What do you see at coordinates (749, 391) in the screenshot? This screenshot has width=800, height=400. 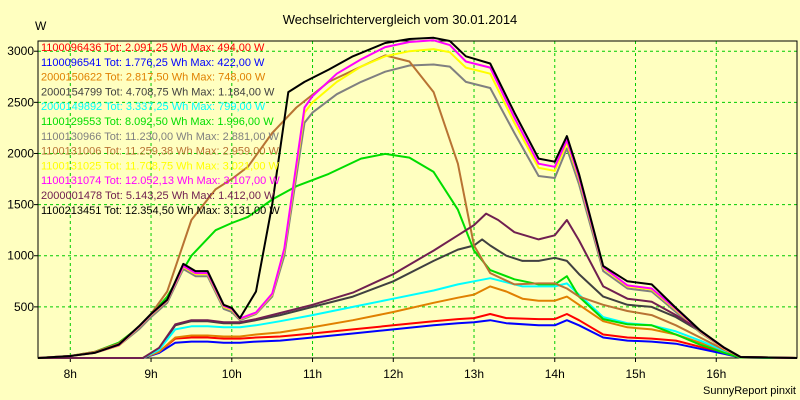 I see `footer-credit: SunnyReport pinxit` at bounding box center [749, 391].